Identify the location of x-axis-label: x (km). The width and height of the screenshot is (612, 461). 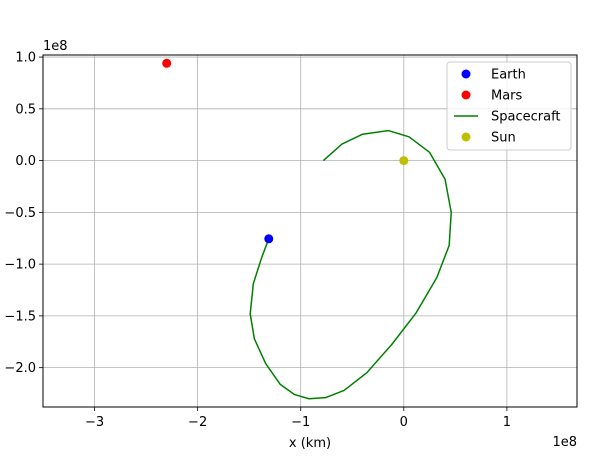
(310, 443).